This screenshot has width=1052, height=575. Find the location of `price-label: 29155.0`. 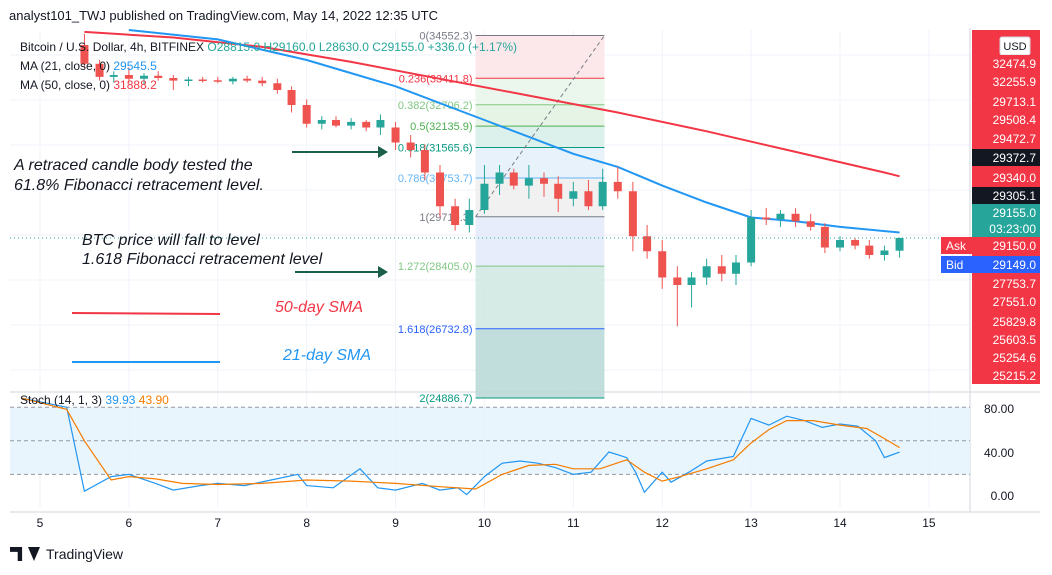

price-label: 29155.0 is located at coordinates (1015, 213).